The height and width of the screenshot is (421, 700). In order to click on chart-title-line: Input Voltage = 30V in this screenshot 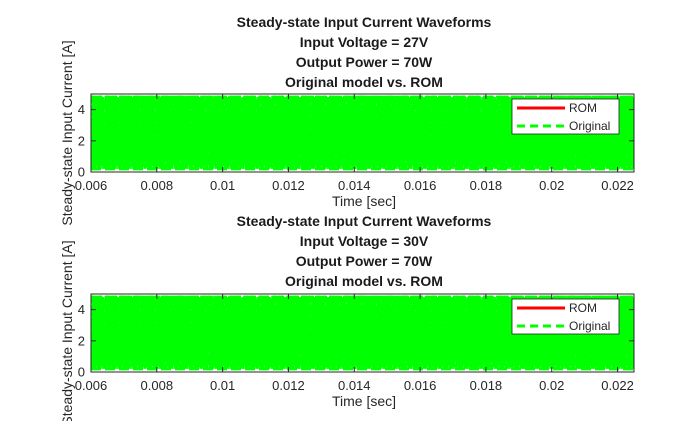, I will do `click(364, 241)`.